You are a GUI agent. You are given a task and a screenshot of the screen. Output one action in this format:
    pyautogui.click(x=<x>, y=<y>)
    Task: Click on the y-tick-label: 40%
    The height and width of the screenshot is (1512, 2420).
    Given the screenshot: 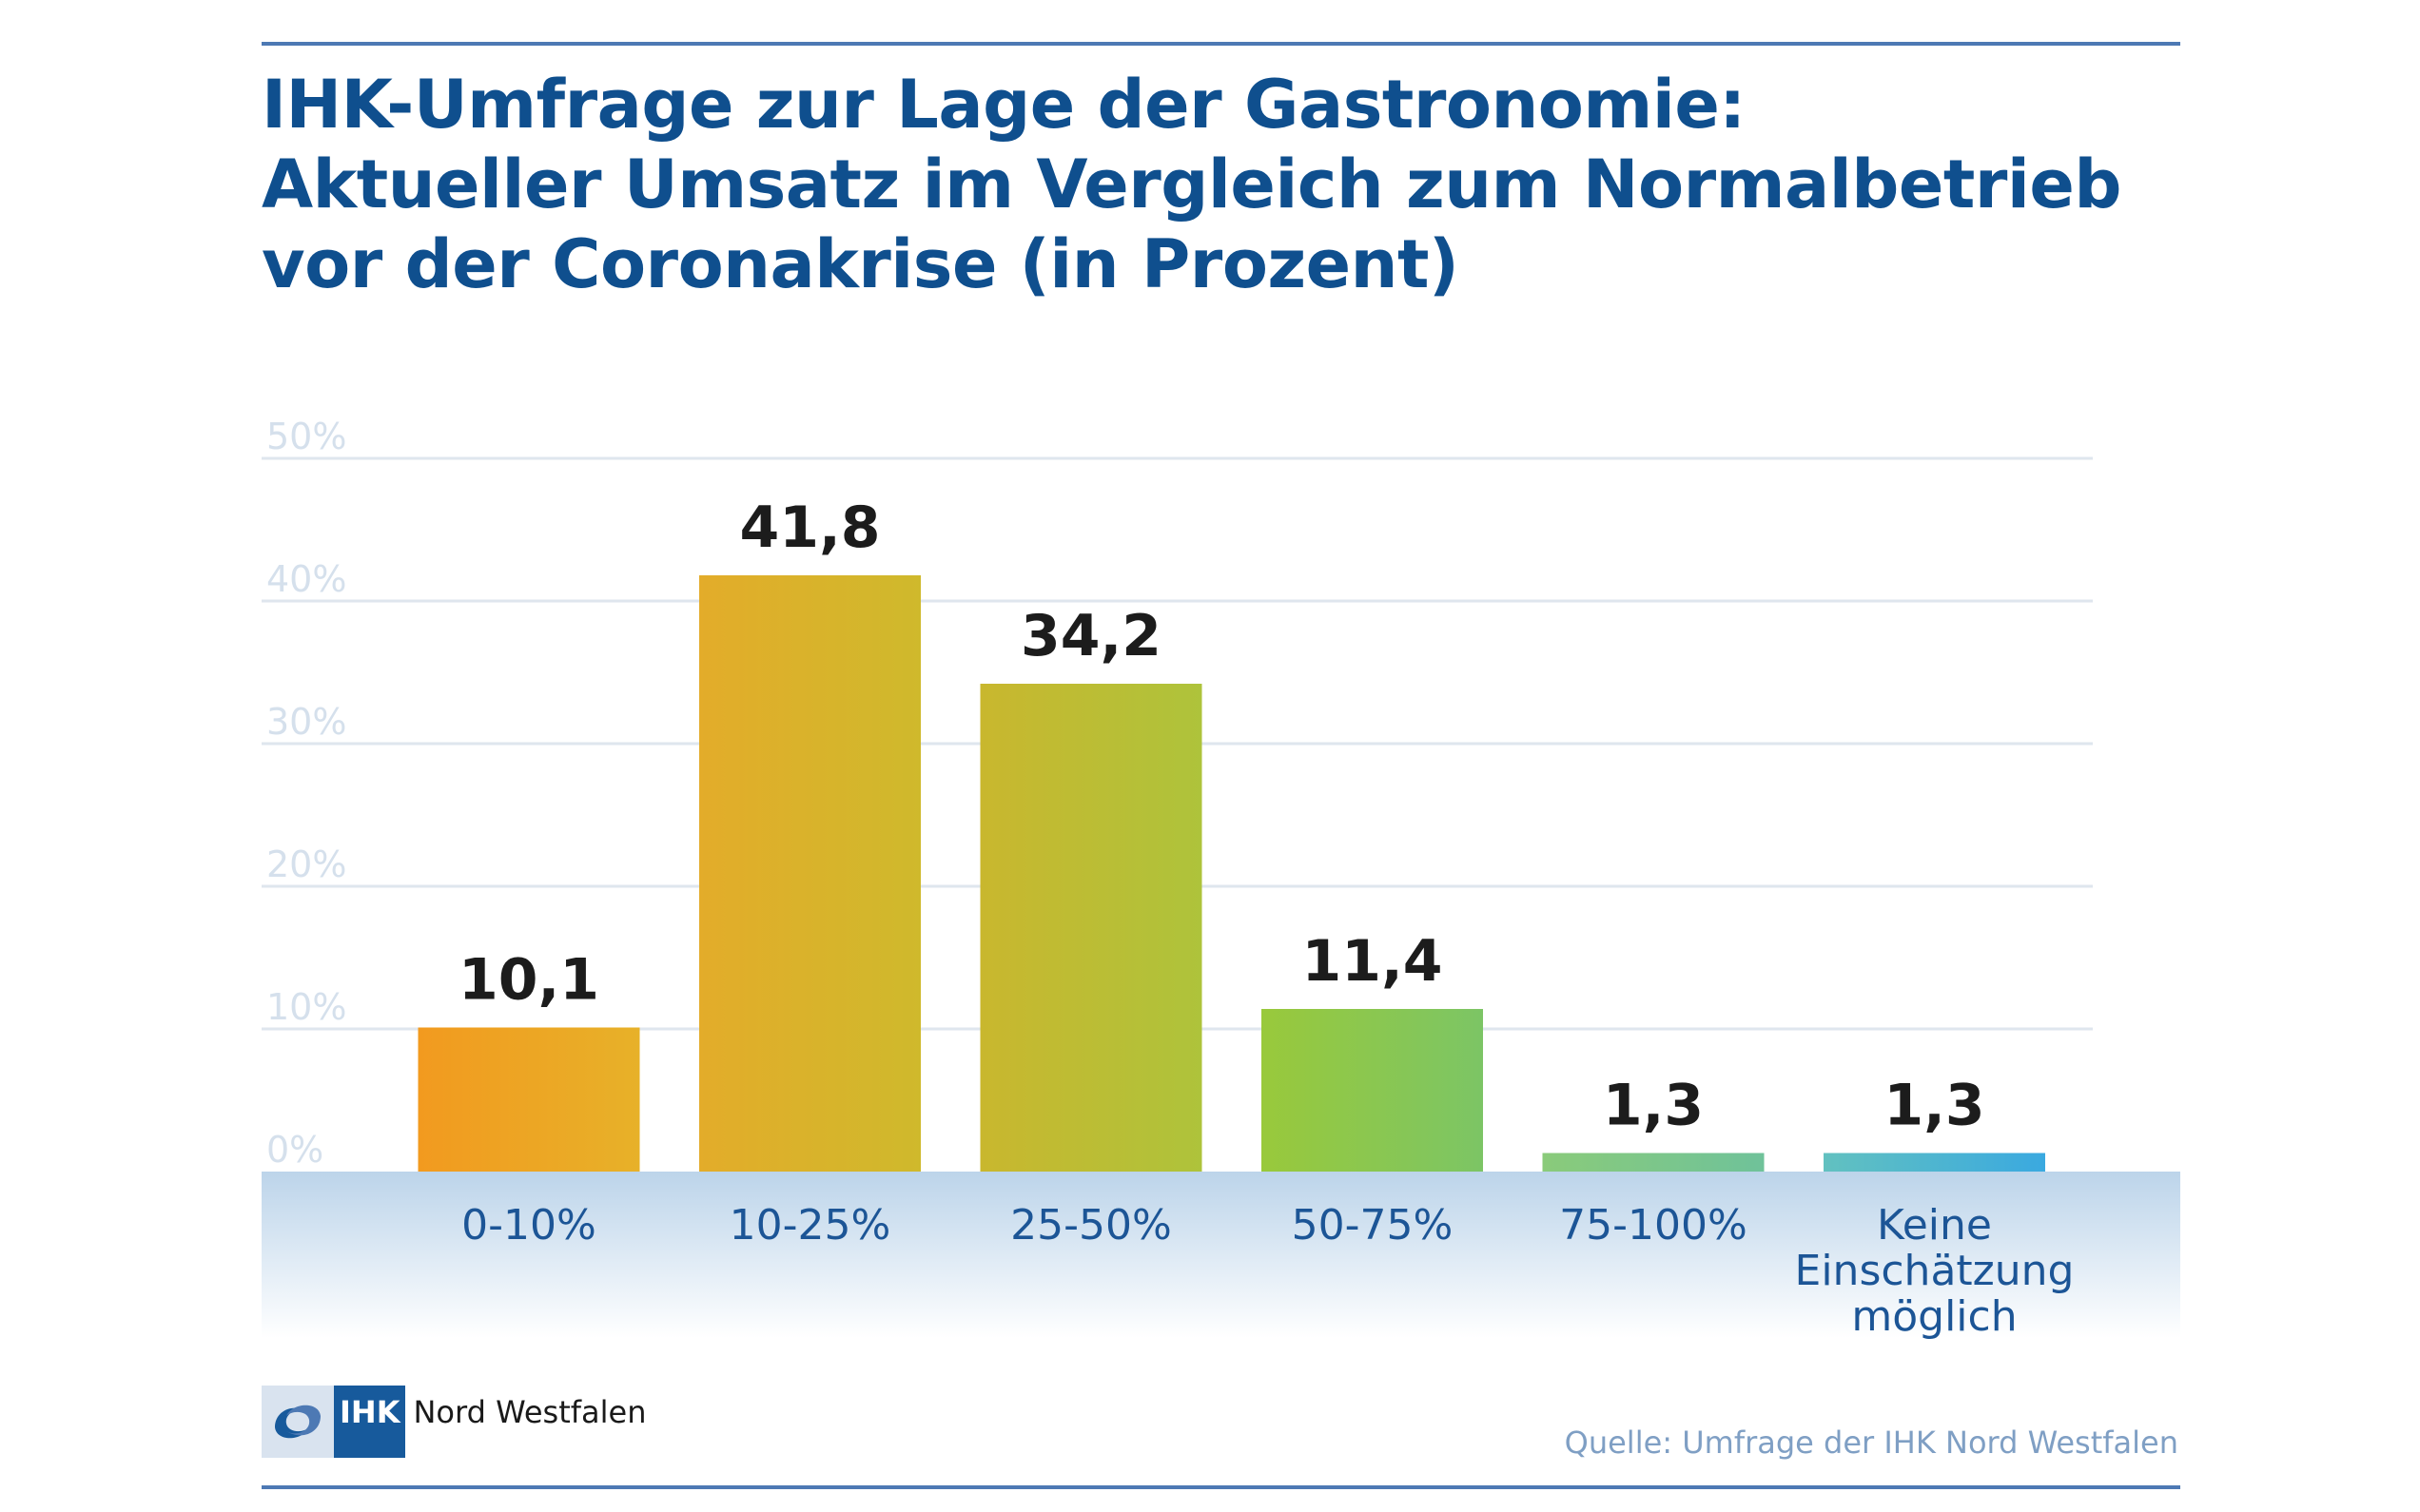 What is the action you would take?
    pyautogui.click(x=306, y=579)
    